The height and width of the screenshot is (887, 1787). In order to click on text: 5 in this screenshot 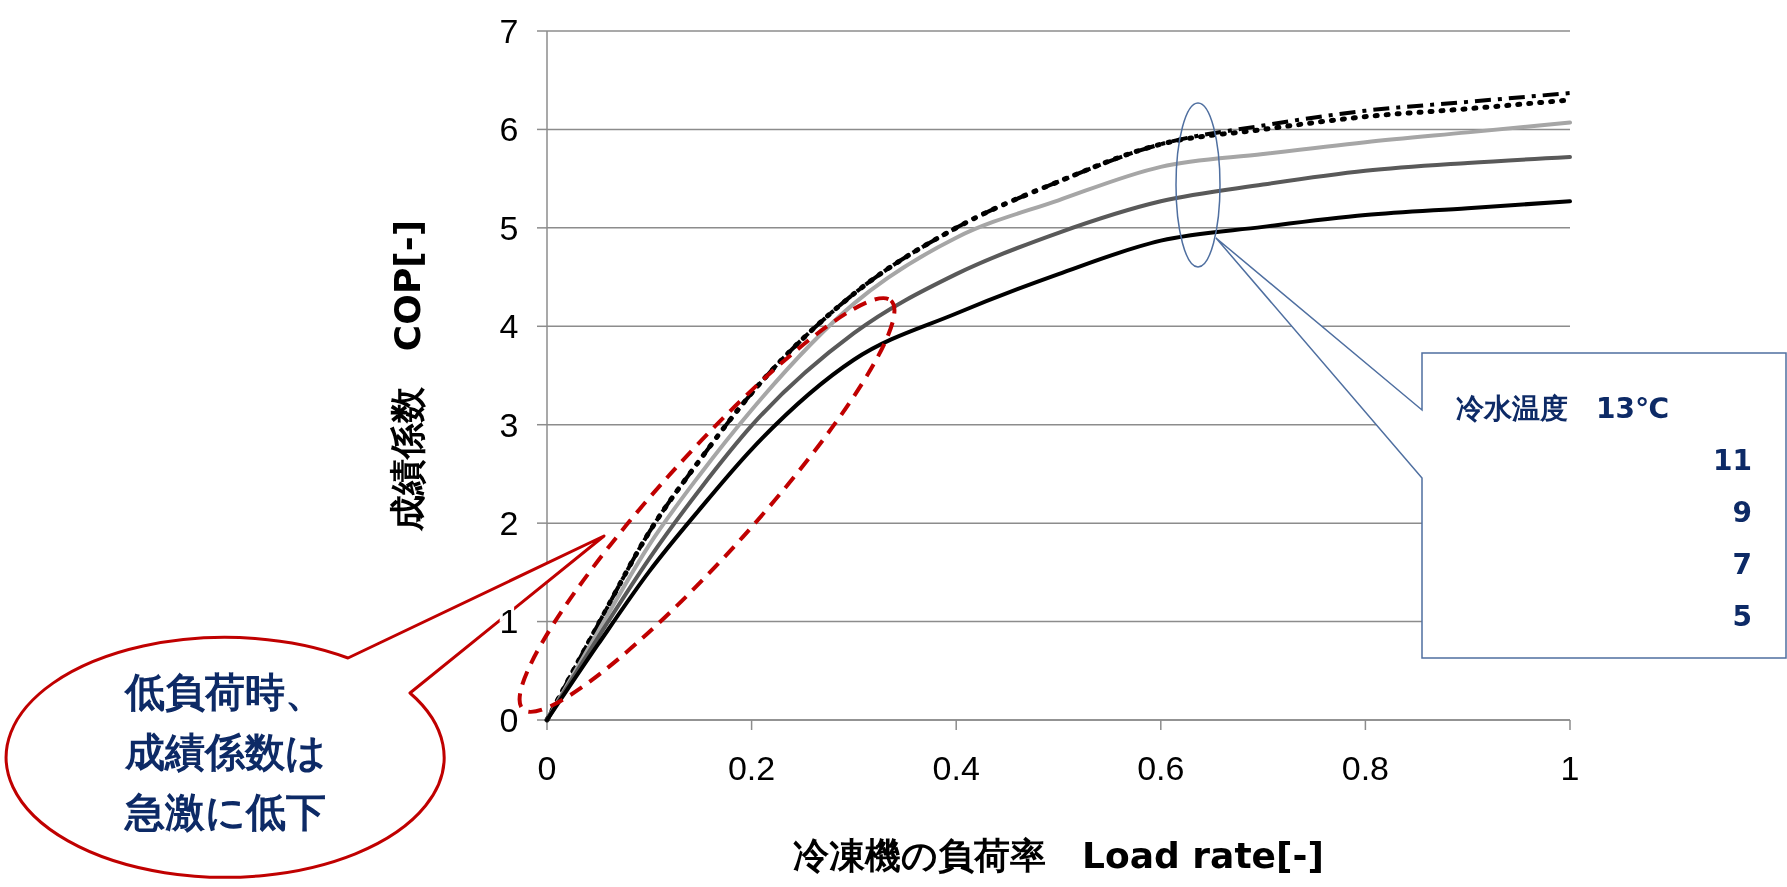, I will do `click(1742, 616)`.